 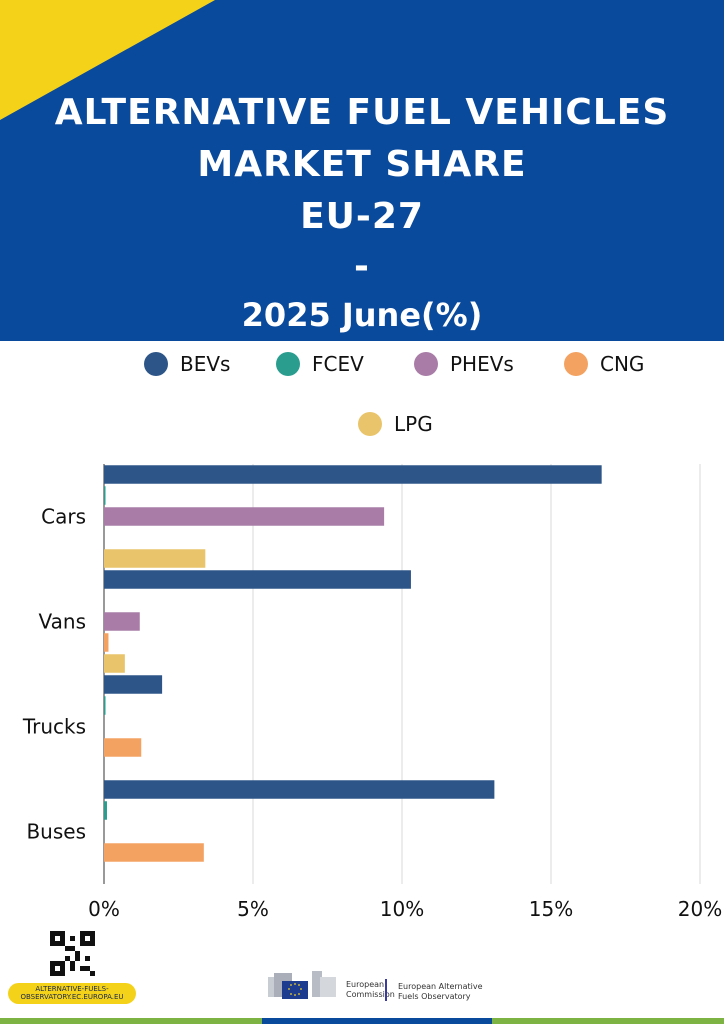 What do you see at coordinates (72, 953) in the screenshot?
I see `qr-code-icon` at bounding box center [72, 953].